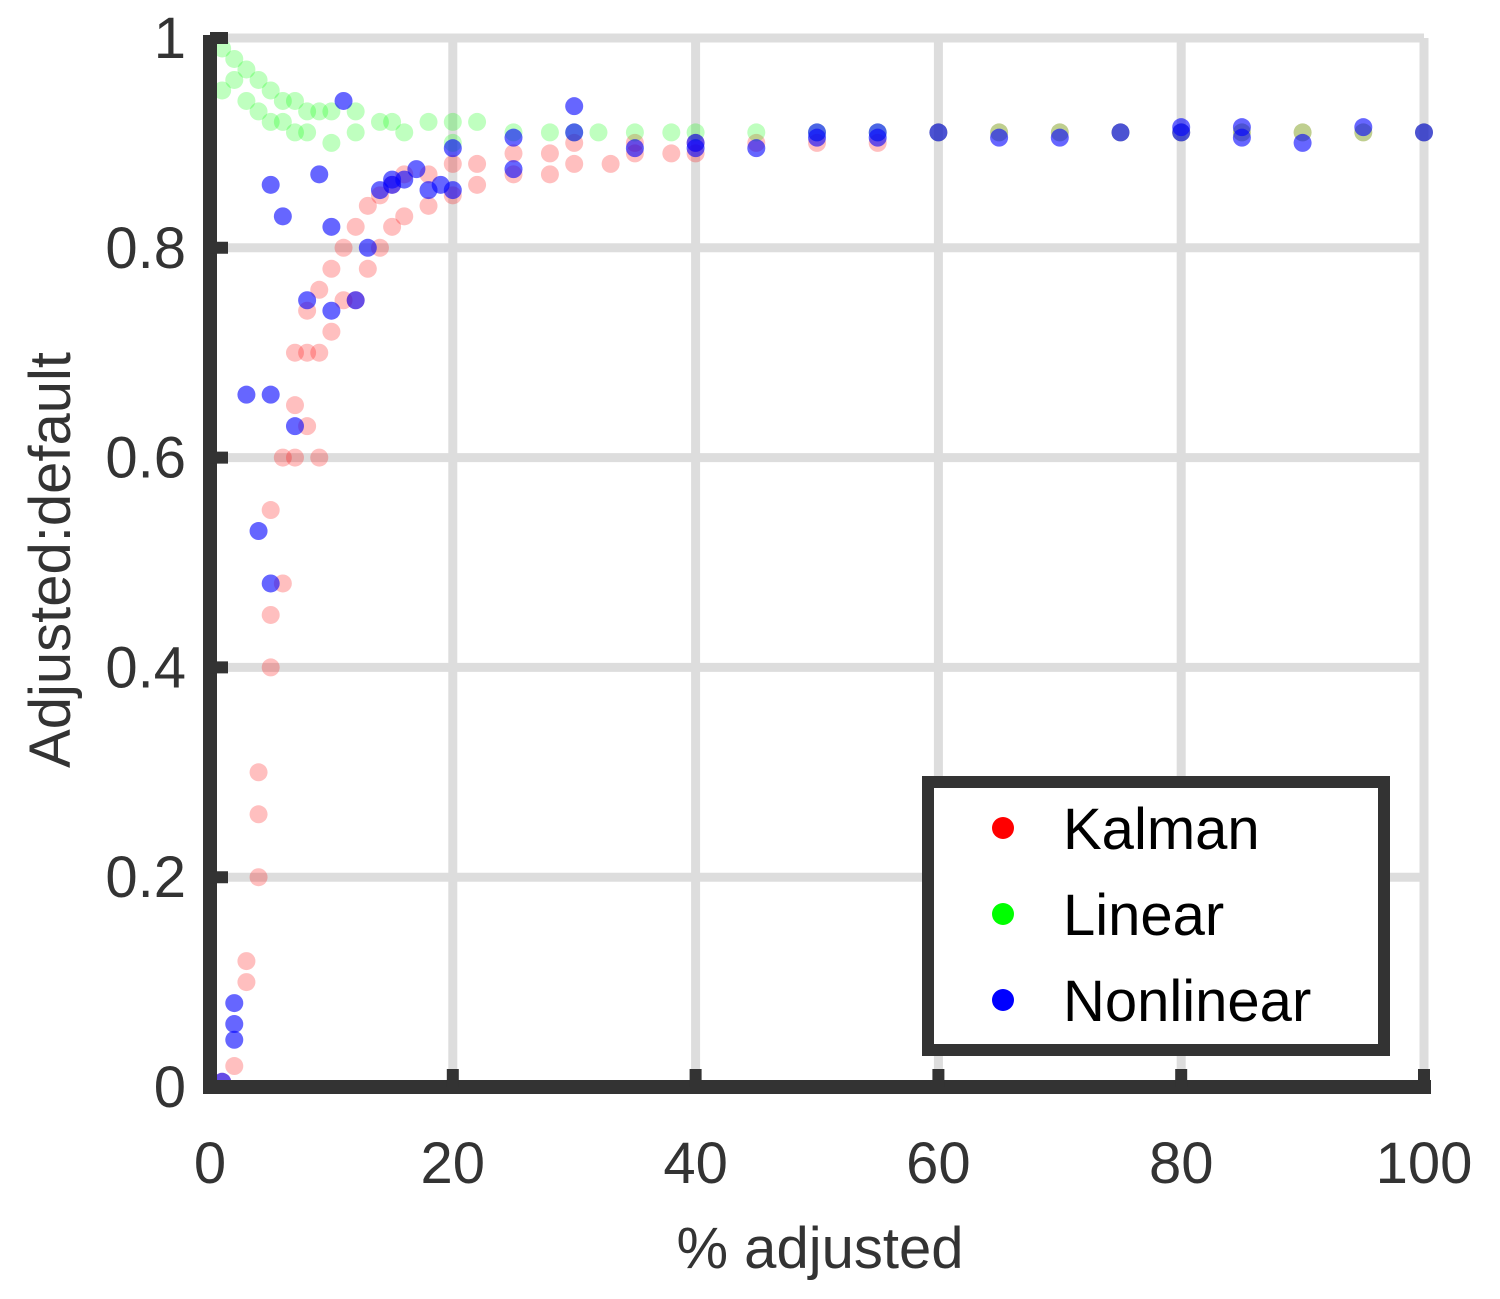  Describe the element at coordinates (1424, 1163) in the screenshot. I see `x-tick-label: 100` at that location.